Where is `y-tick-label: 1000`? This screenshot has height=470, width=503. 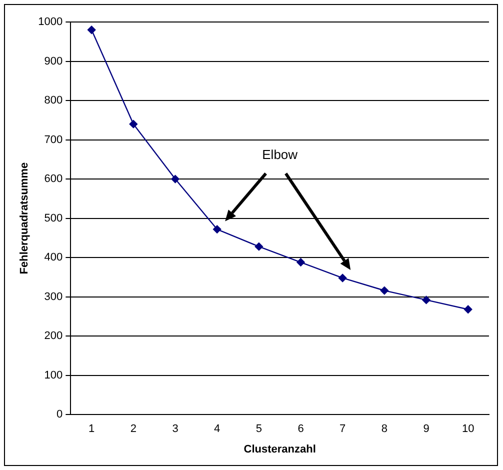 y-tick-label: 1000 is located at coordinates (50, 22).